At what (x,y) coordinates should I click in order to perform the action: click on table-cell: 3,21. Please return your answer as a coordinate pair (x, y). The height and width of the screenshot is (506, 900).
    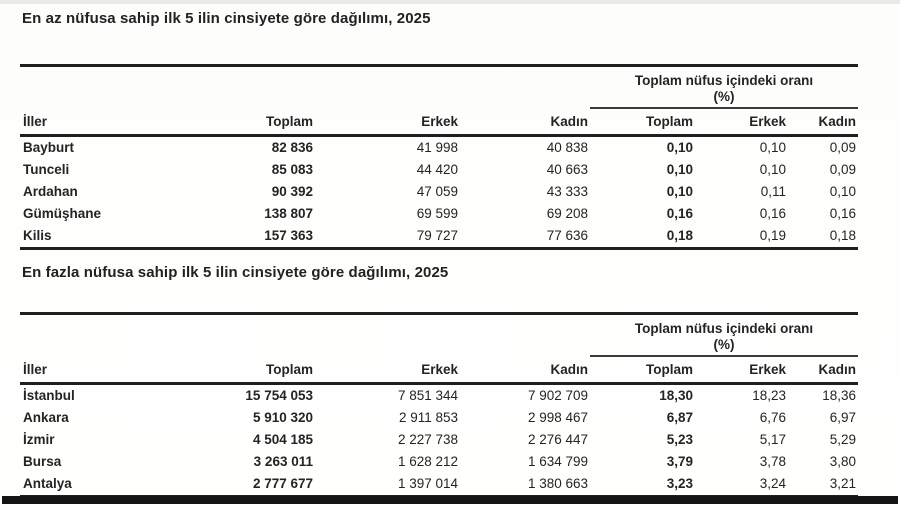
    Looking at the image, I should click on (823, 485).